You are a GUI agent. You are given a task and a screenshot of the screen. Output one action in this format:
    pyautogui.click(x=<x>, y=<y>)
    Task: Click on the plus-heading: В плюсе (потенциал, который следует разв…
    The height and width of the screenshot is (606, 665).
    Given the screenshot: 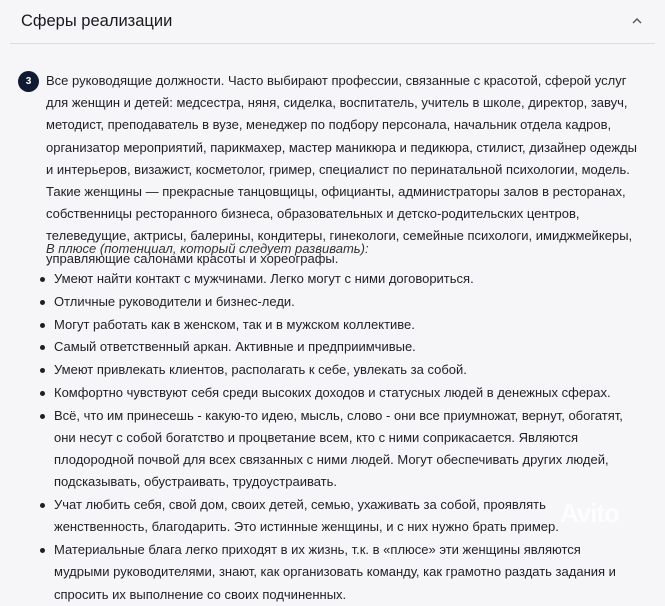 What is the action you would take?
    pyautogui.click(x=207, y=248)
    